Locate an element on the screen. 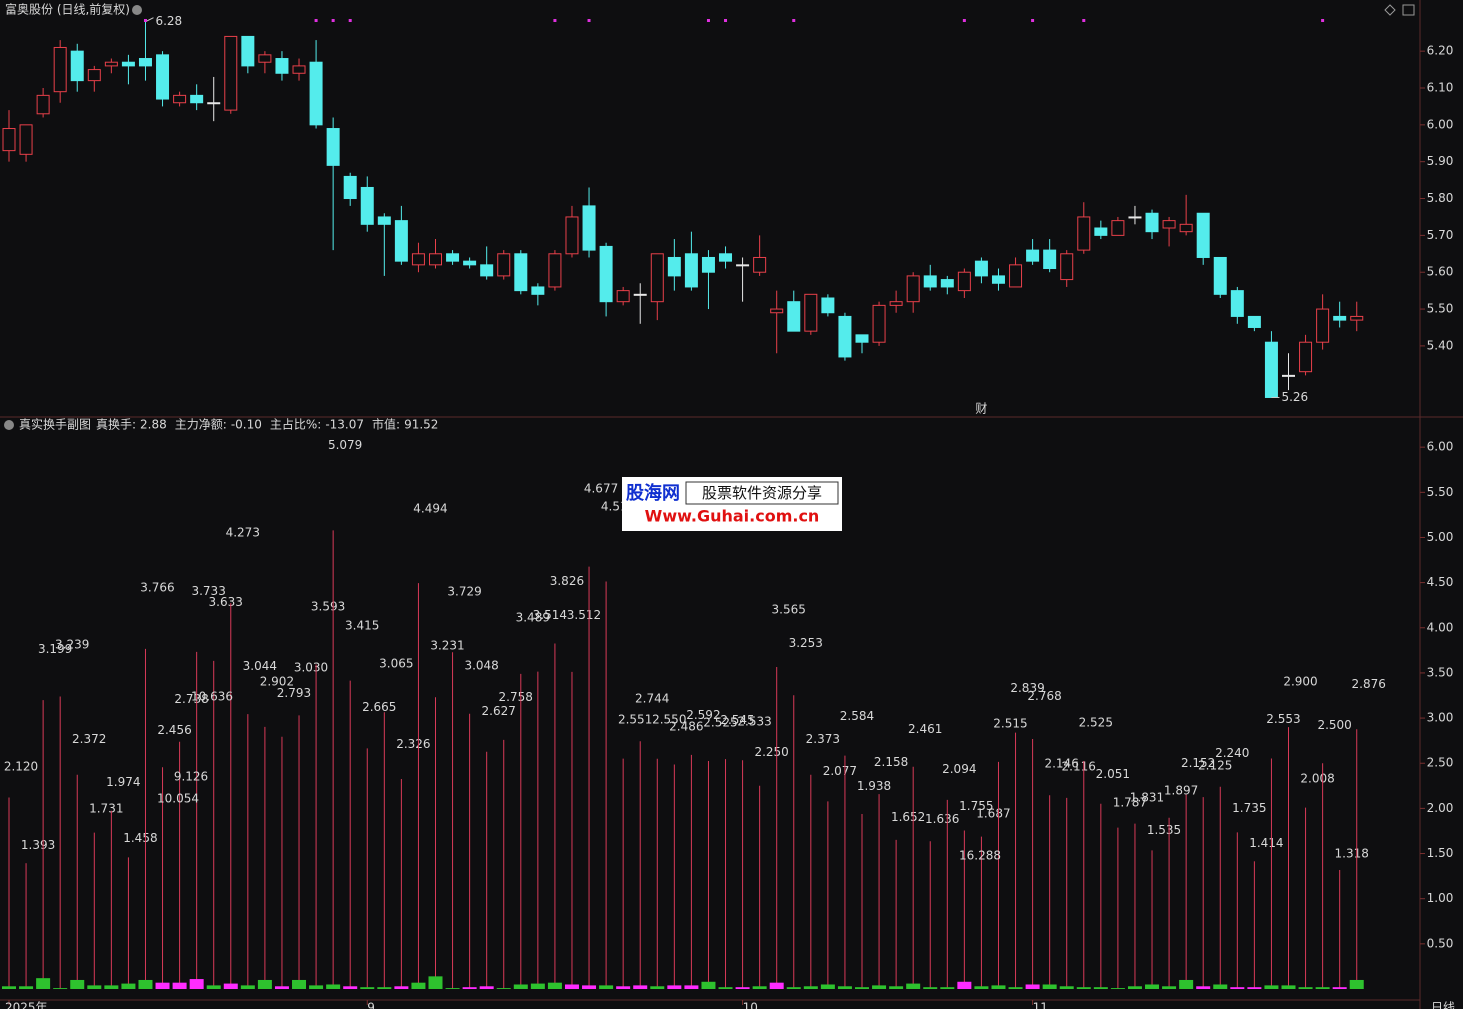  value-label: 3.044 is located at coordinates (260, 666).